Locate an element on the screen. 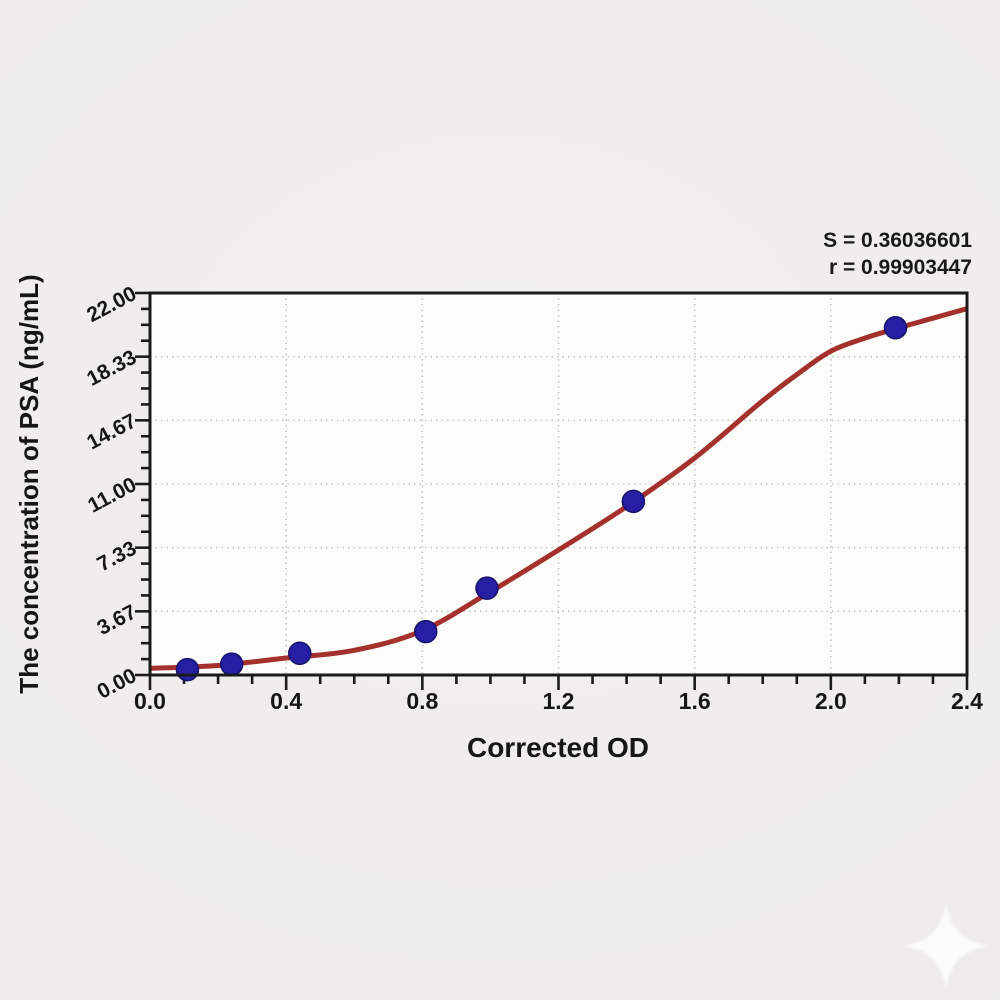 The image size is (1000, 1000). fit-stat-r: r = 0.99903447 is located at coordinates (900, 267).